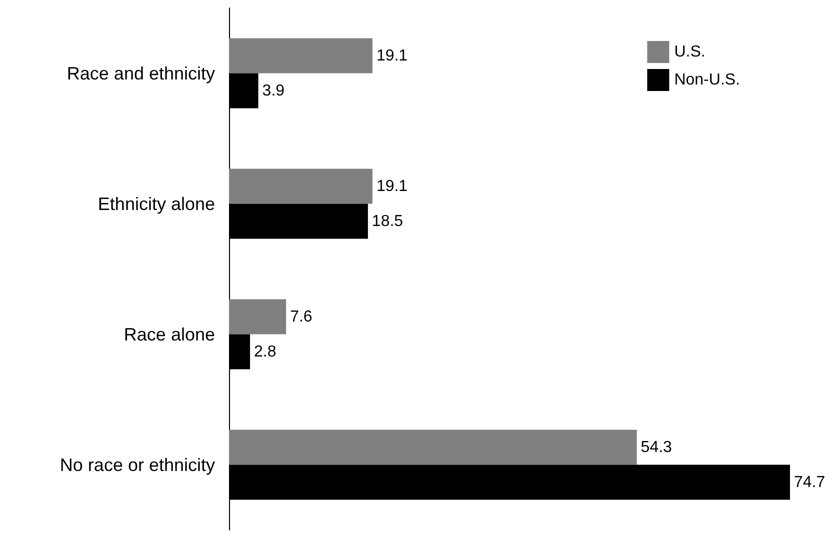 The height and width of the screenshot is (546, 840). I want to click on y-tick-label: Ethnicity alone, so click(156, 204).